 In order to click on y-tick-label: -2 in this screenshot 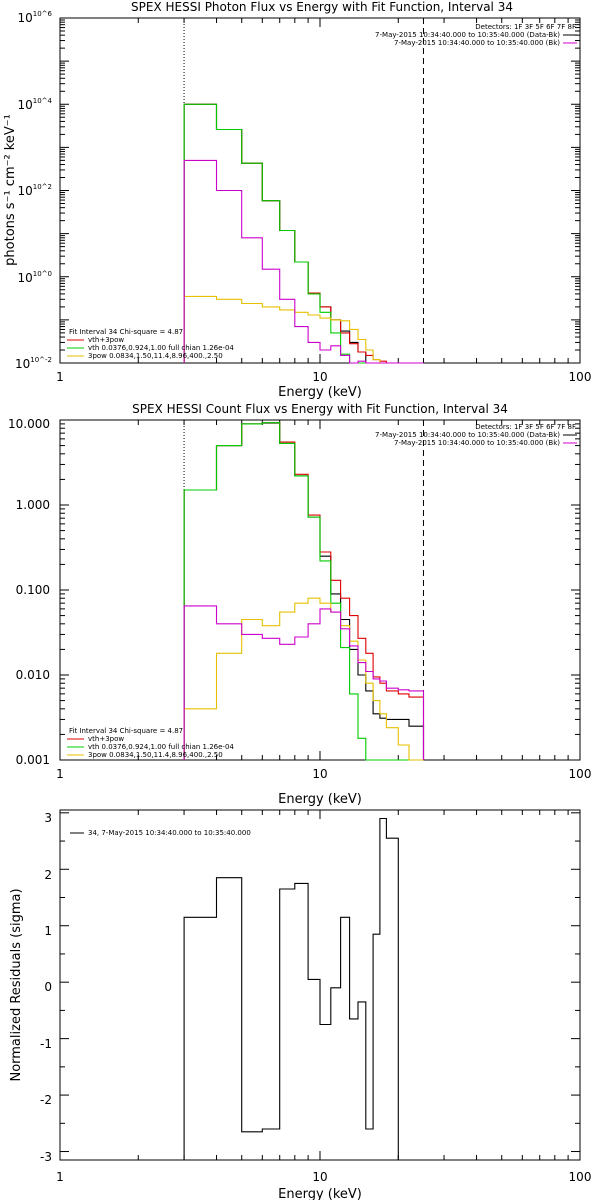, I will do `click(46, 1100)`.